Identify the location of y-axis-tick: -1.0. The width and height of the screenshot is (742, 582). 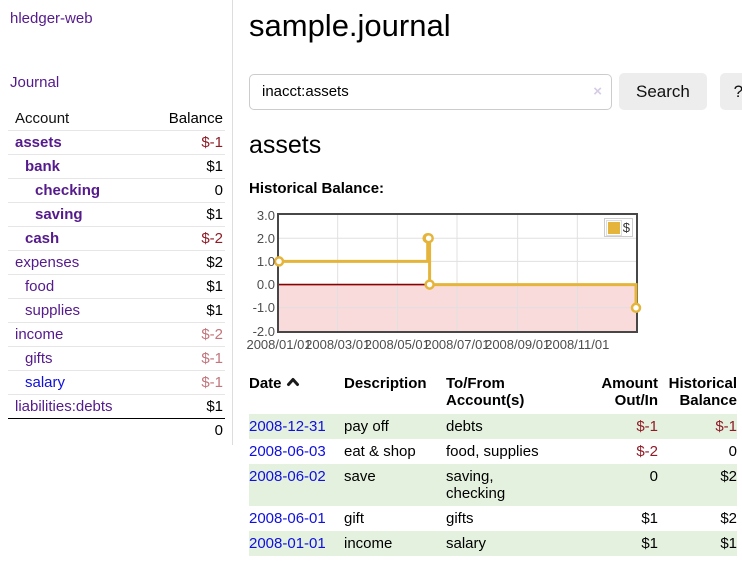
(263, 308).